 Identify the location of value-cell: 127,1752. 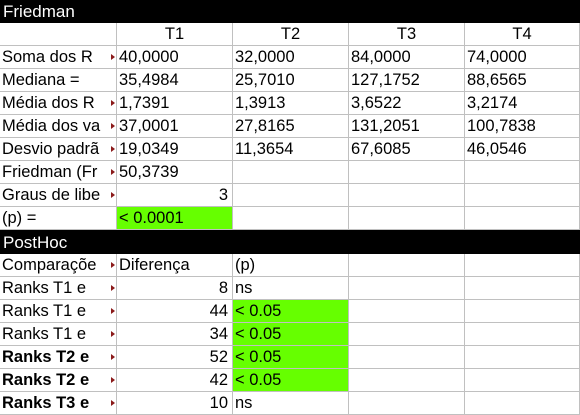
(407, 80).